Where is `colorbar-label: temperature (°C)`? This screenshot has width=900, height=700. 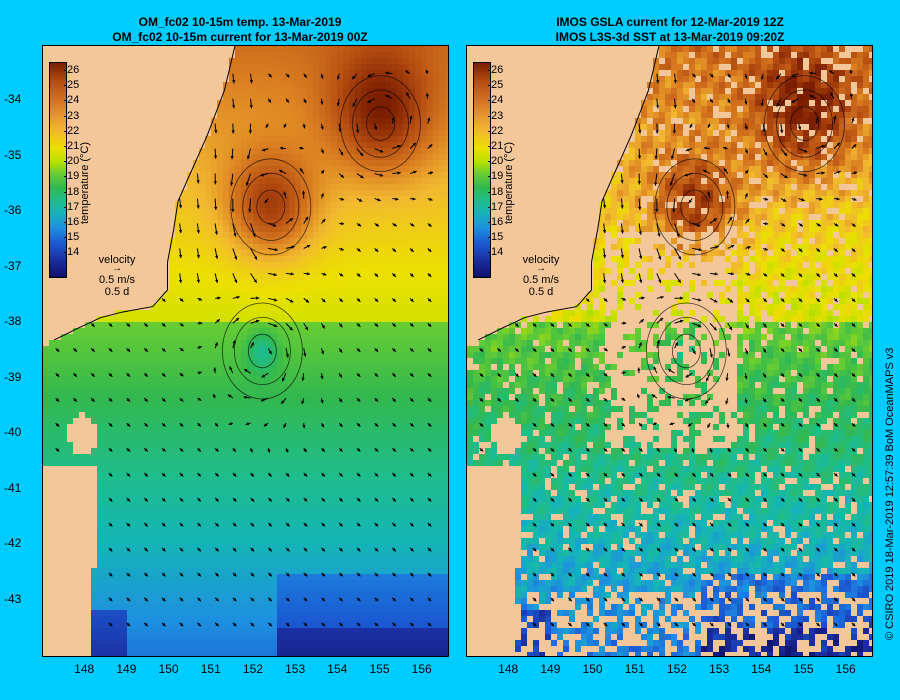
colorbar-label: temperature (°C) is located at coordinates (85, 182).